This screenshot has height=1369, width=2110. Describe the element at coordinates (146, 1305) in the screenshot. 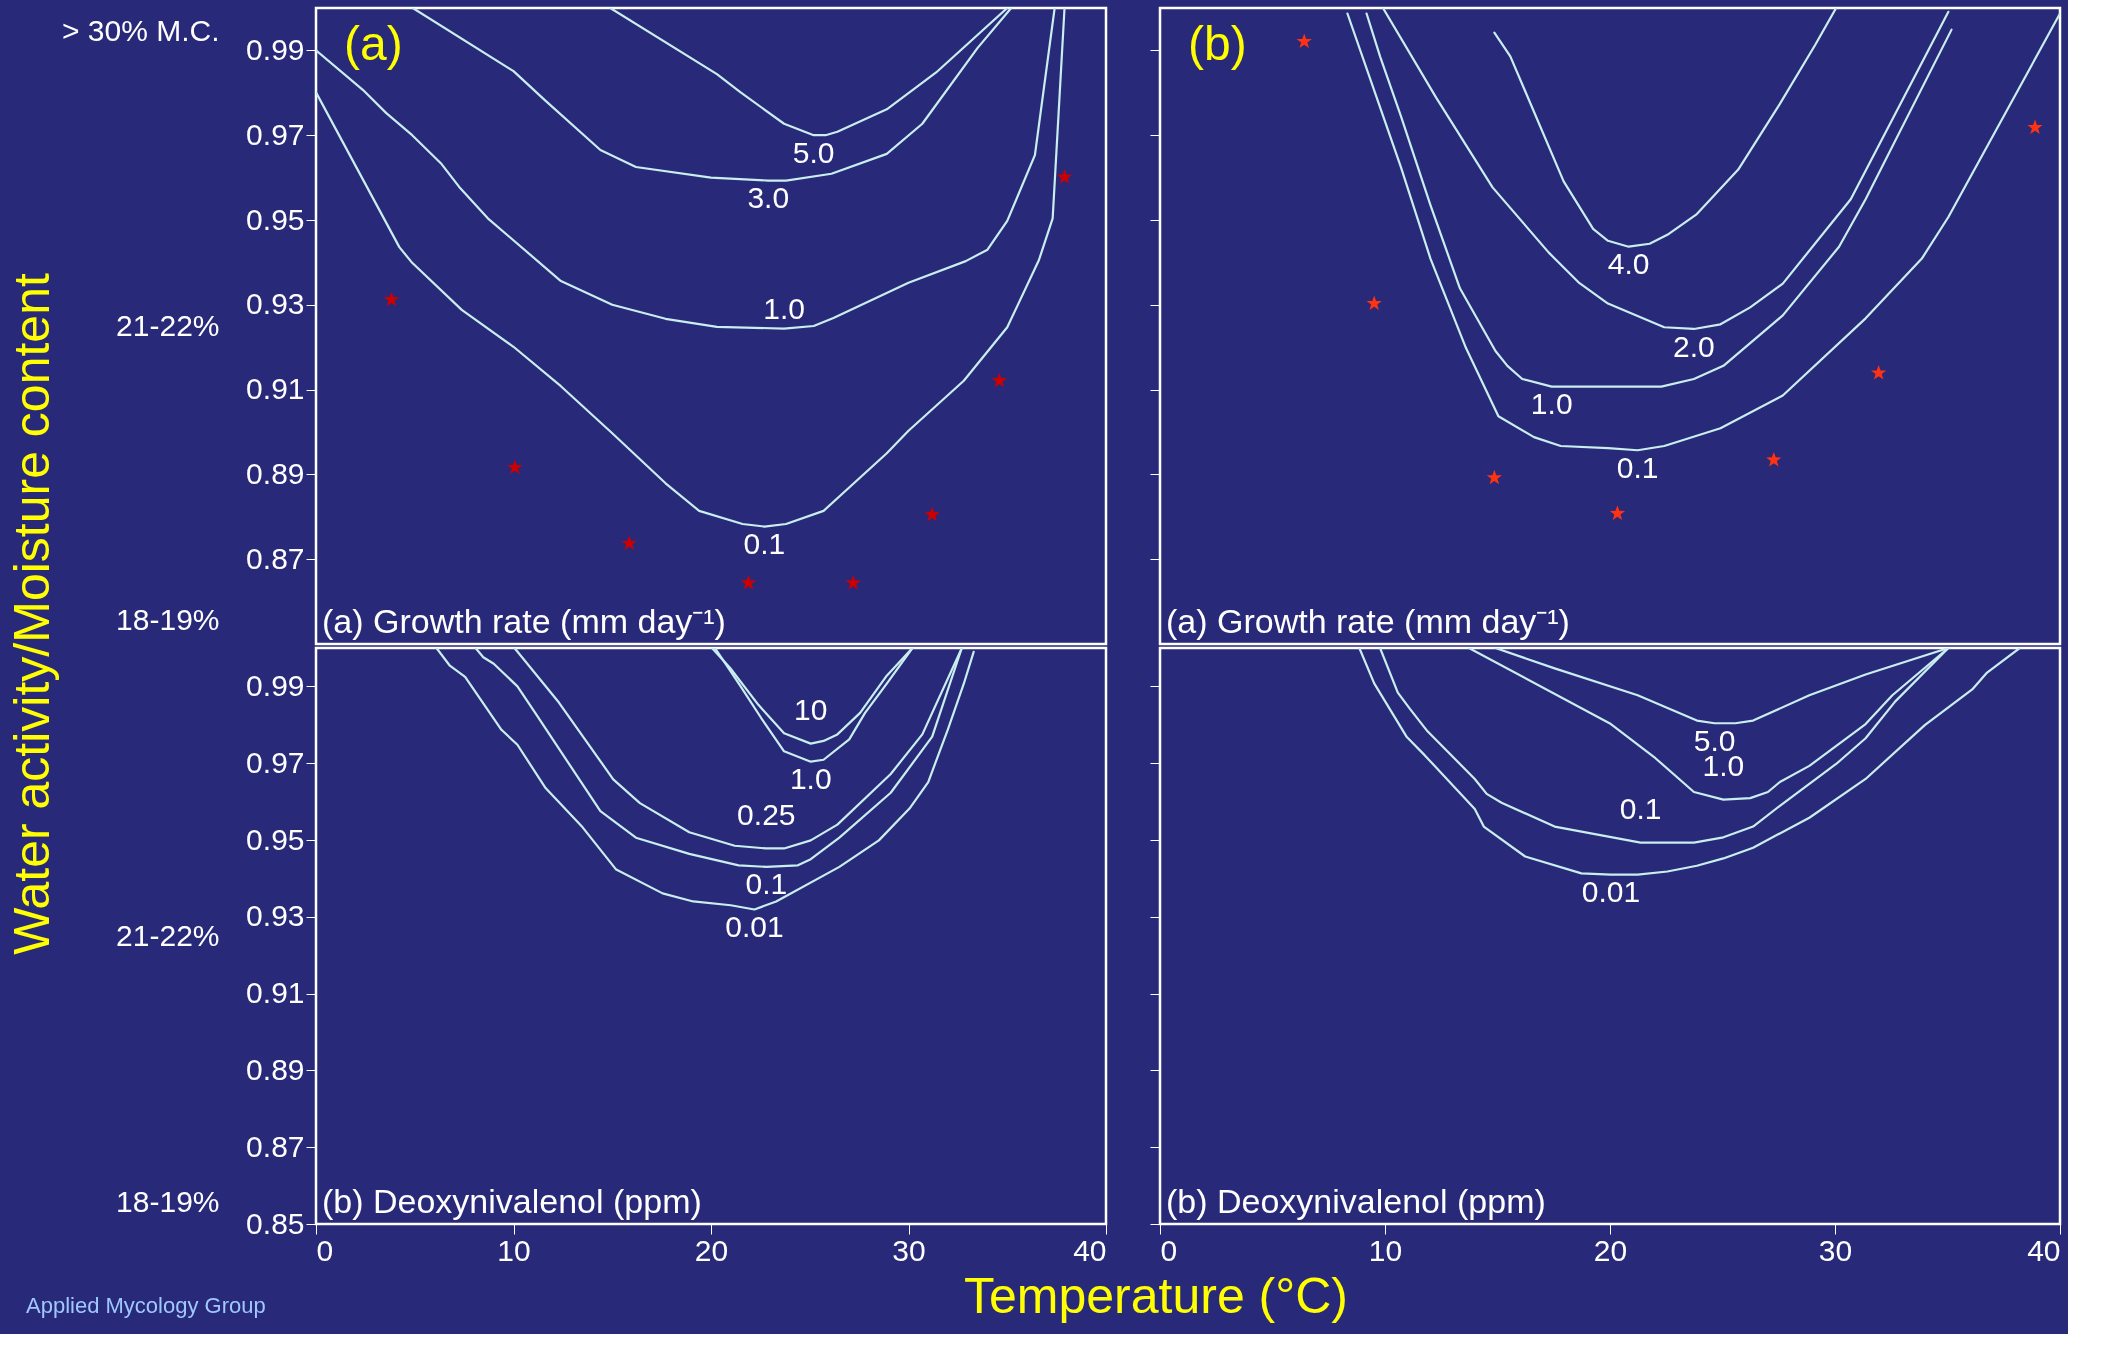

I see `text: Applied Mycology Group` at that location.